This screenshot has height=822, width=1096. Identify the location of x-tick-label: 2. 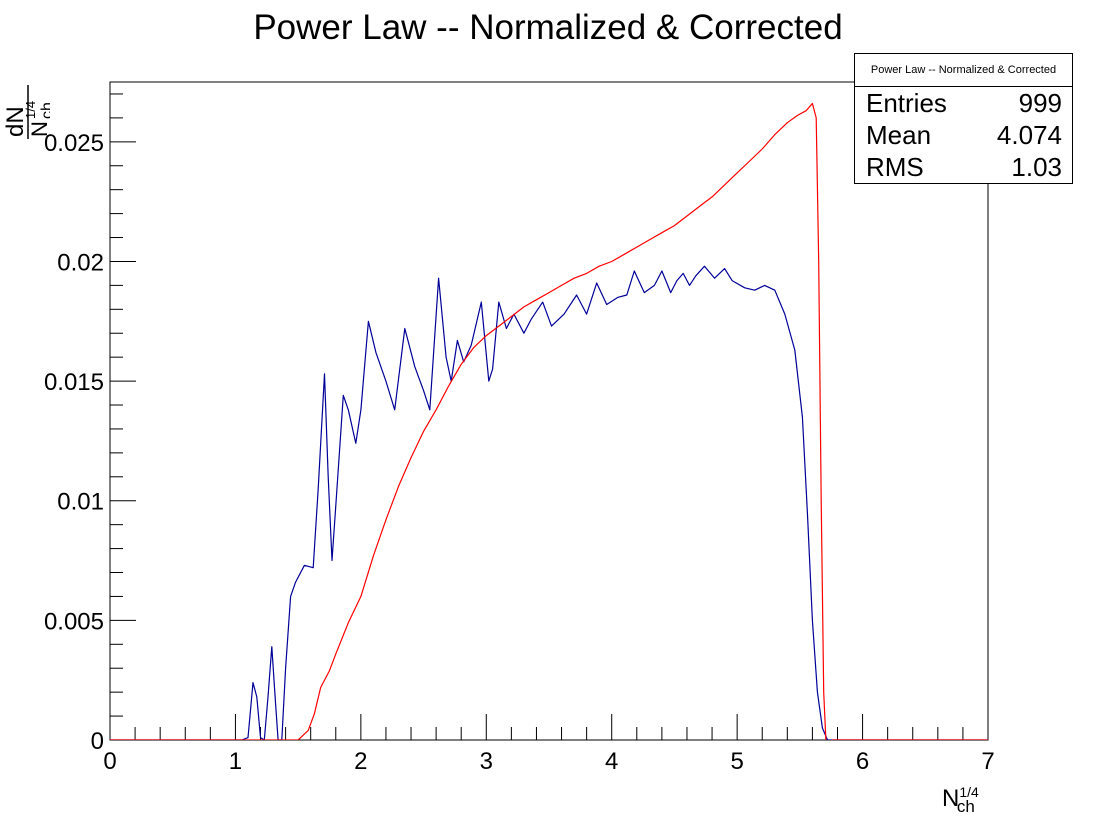
(360, 761).